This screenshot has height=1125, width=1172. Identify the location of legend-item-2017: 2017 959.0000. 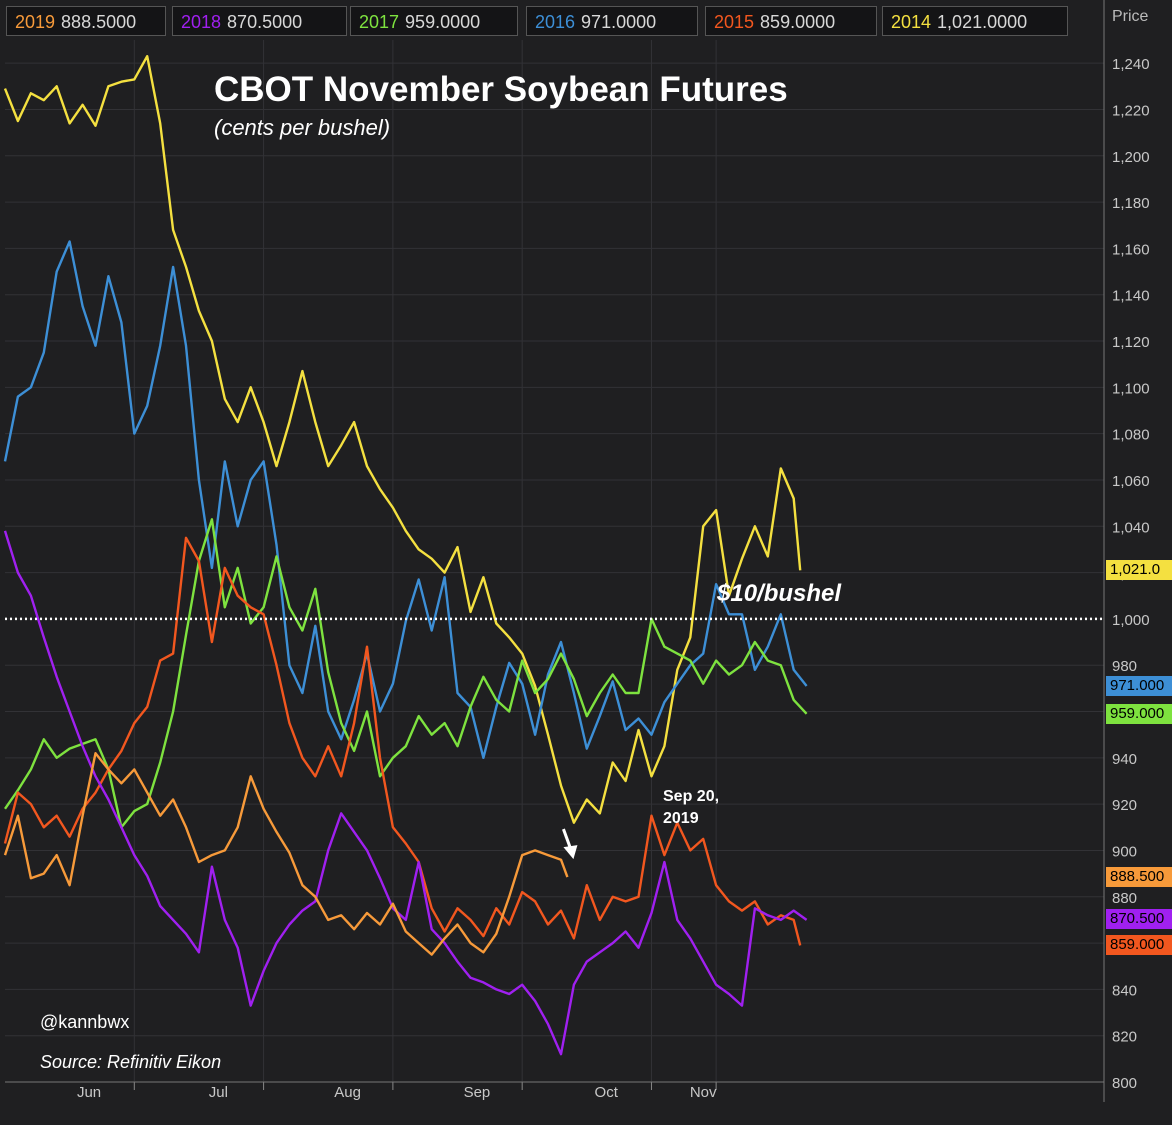
(434, 21).